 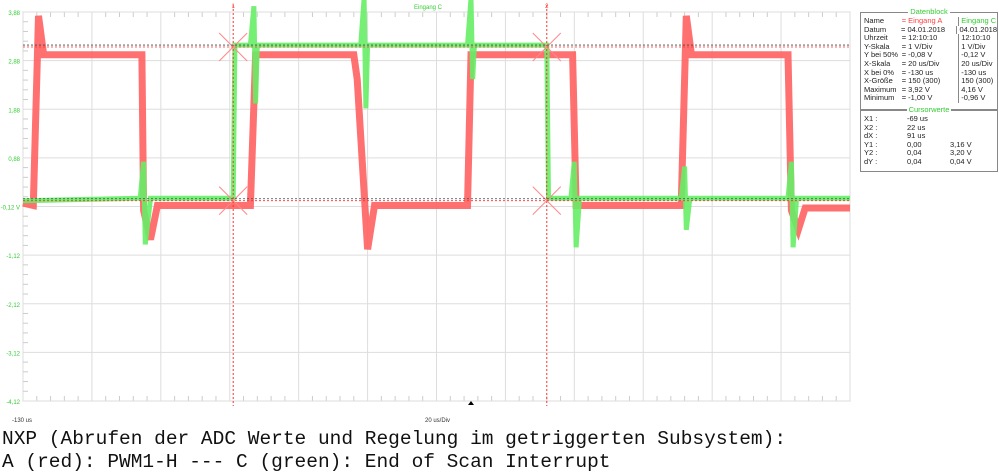 I want to click on panel-cell: Name, so click(x=874, y=20).